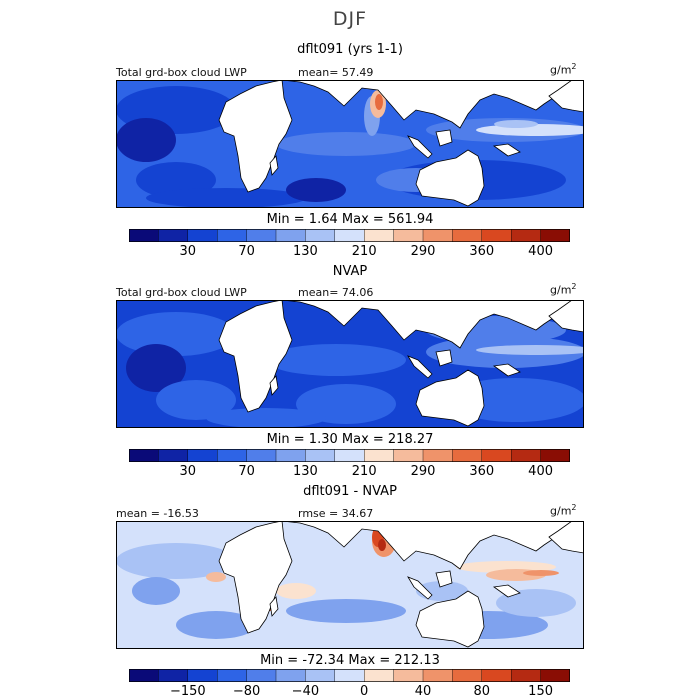  Describe the element at coordinates (350, 472) in the screenshot. I see `panel-2-colorbar-ticks: 30 70 130 210 290 360 400` at that location.